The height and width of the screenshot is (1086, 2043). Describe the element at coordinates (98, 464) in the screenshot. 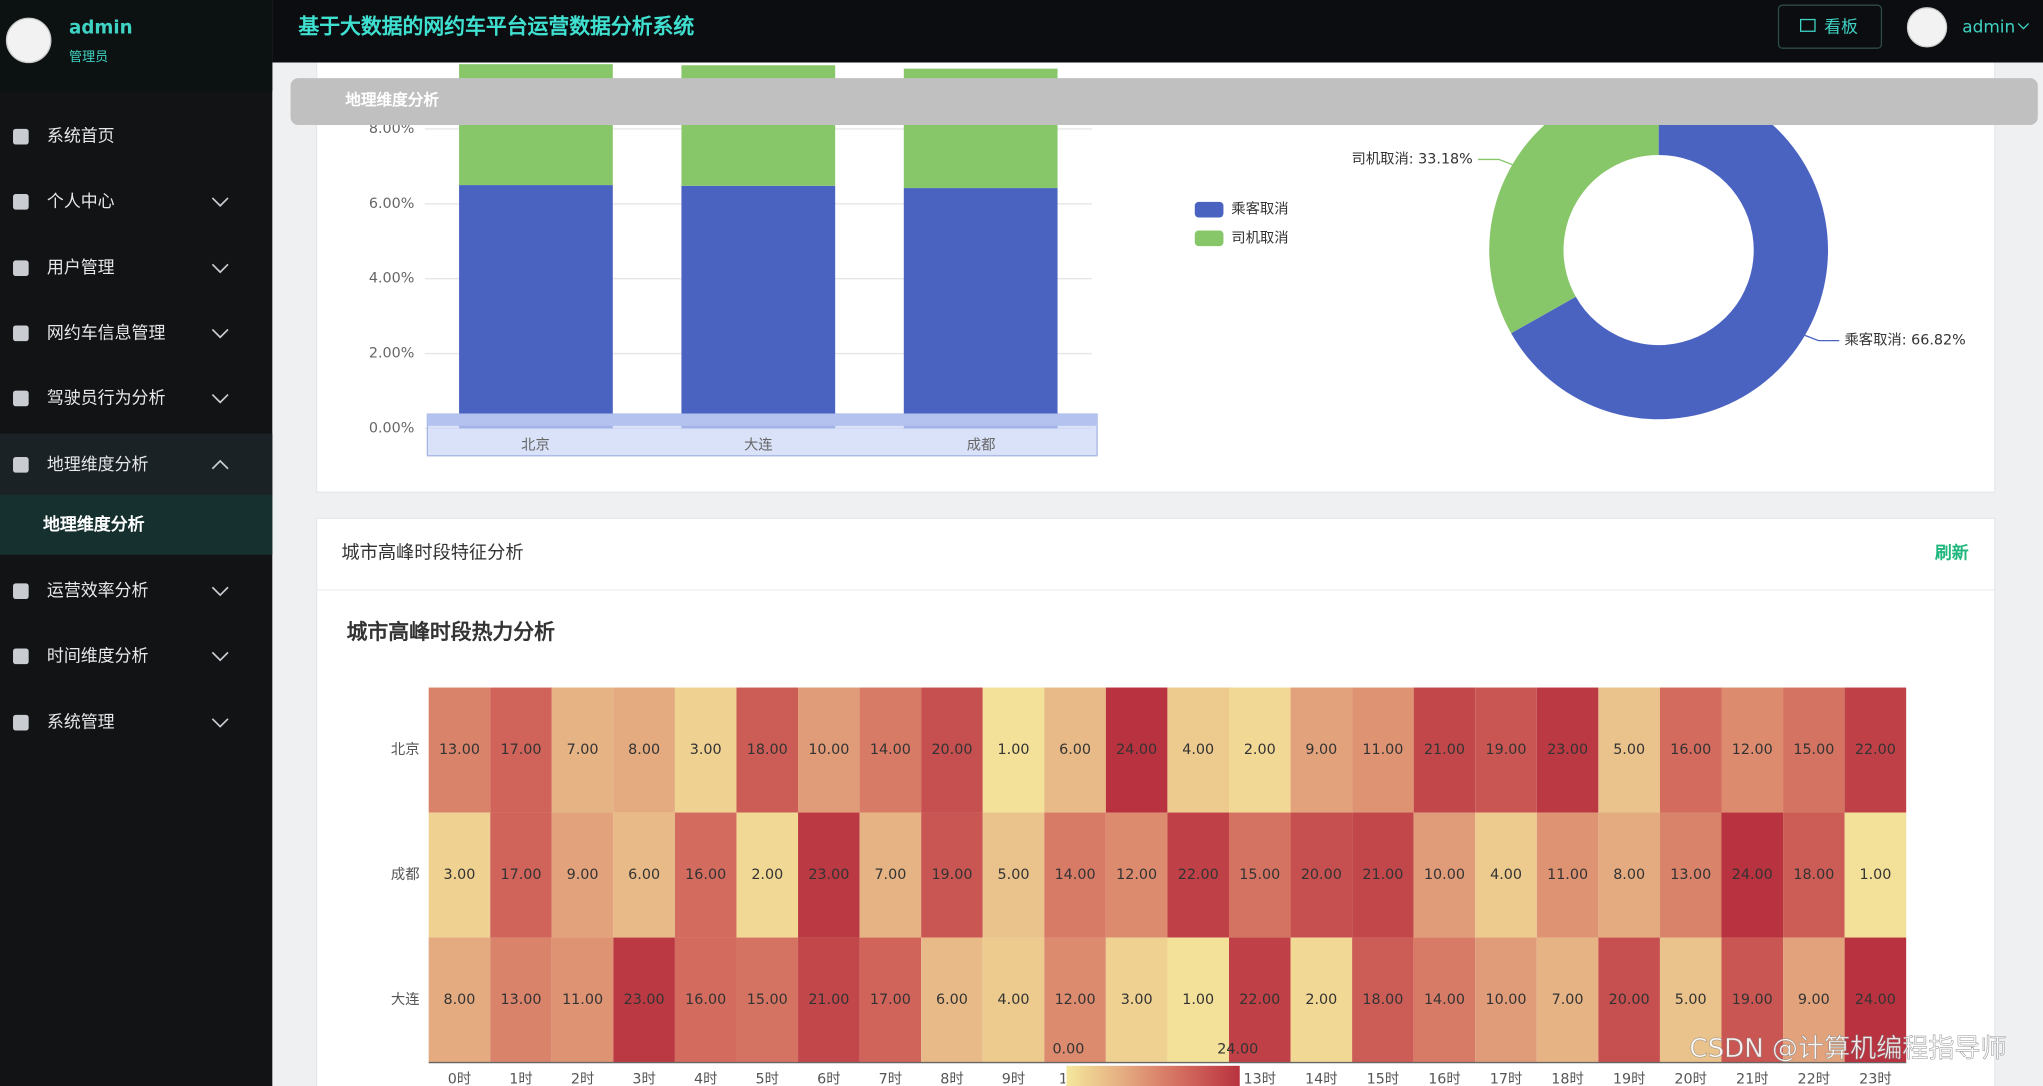

I see `menu-item: 地理维度分析` at that location.